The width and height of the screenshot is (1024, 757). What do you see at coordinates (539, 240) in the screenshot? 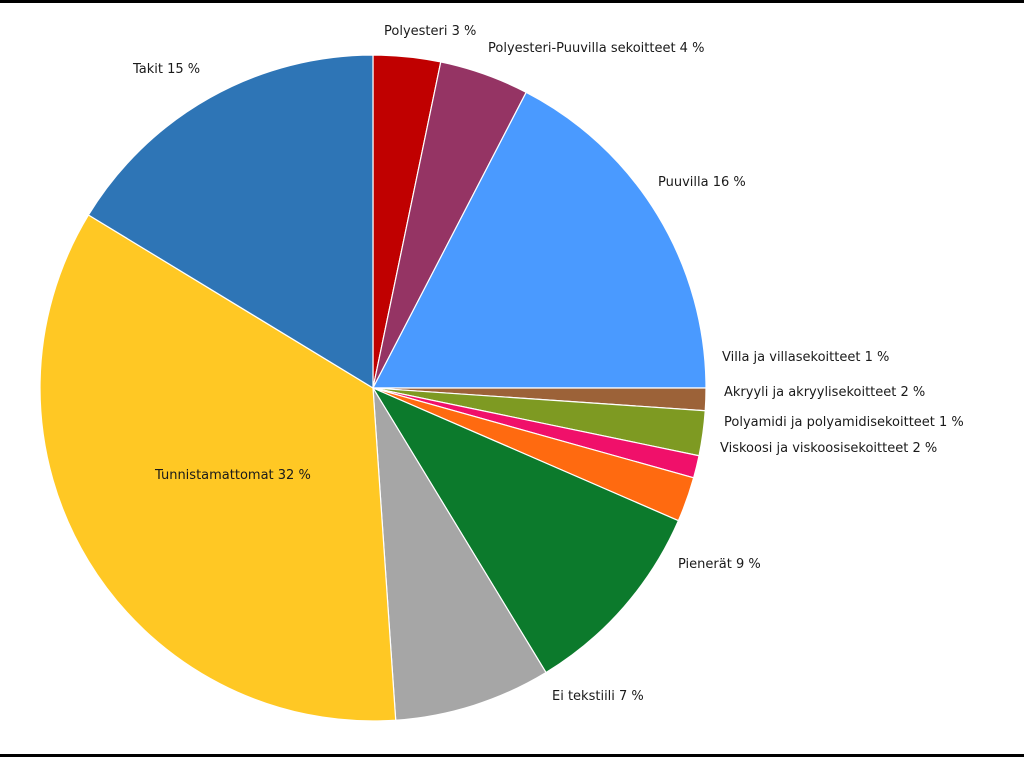
I see `pie-slice-puuvilla` at bounding box center [539, 240].